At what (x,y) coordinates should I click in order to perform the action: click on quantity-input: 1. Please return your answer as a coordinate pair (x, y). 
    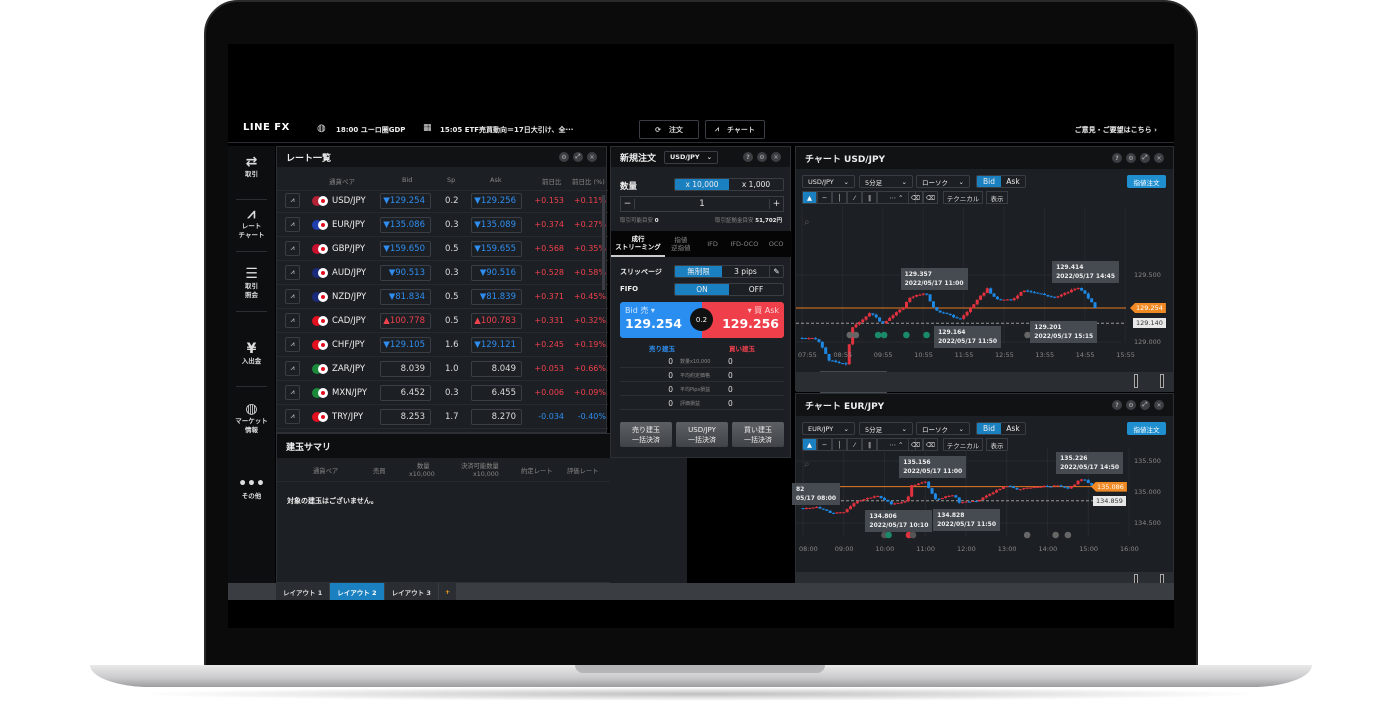
    Looking at the image, I should click on (702, 204).